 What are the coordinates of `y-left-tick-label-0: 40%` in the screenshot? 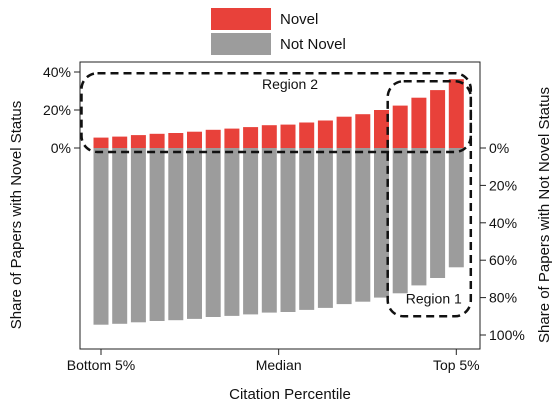 It's located at (57, 72).